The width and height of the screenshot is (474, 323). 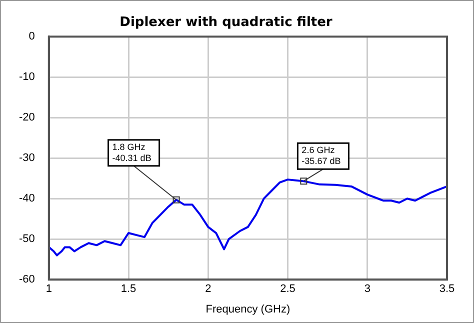 What do you see at coordinates (26, 198) in the screenshot?
I see `y-tick-label: -40` at bounding box center [26, 198].